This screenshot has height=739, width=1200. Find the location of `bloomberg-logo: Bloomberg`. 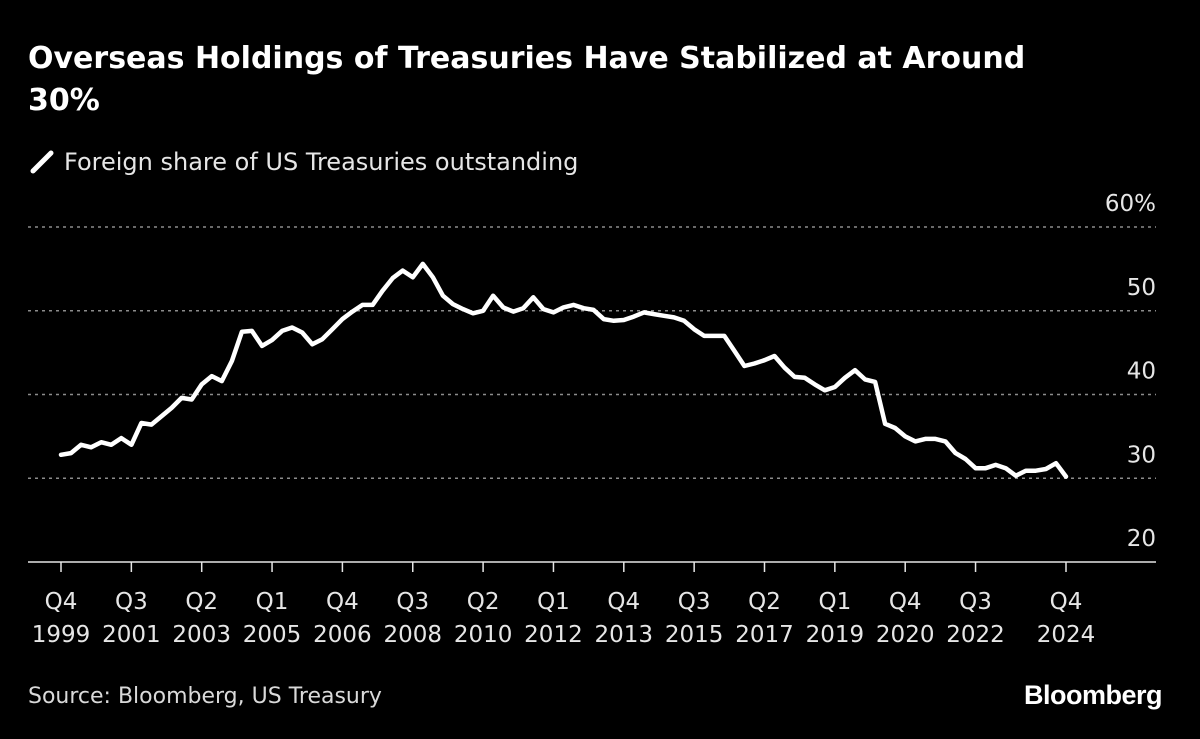

bloomberg-logo: Bloomberg is located at coordinates (1093, 695).